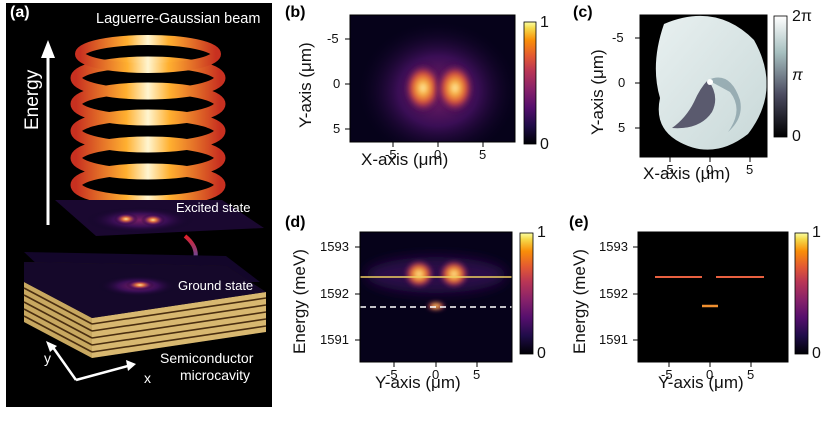 This screenshot has height=429, width=830. I want to click on panel-b-xtick-2: 0, so click(438, 154).